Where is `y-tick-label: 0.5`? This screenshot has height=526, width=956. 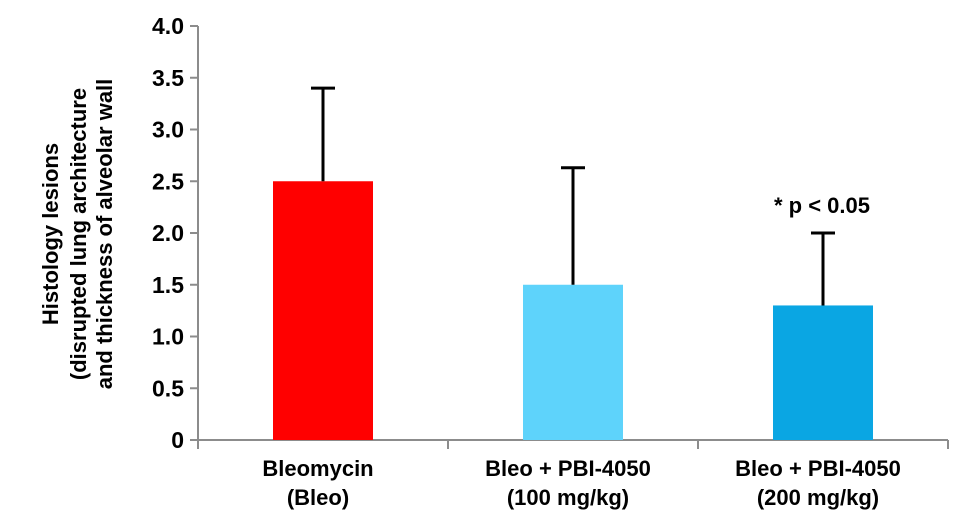
y-tick-label: 0.5 is located at coordinates (168, 388).